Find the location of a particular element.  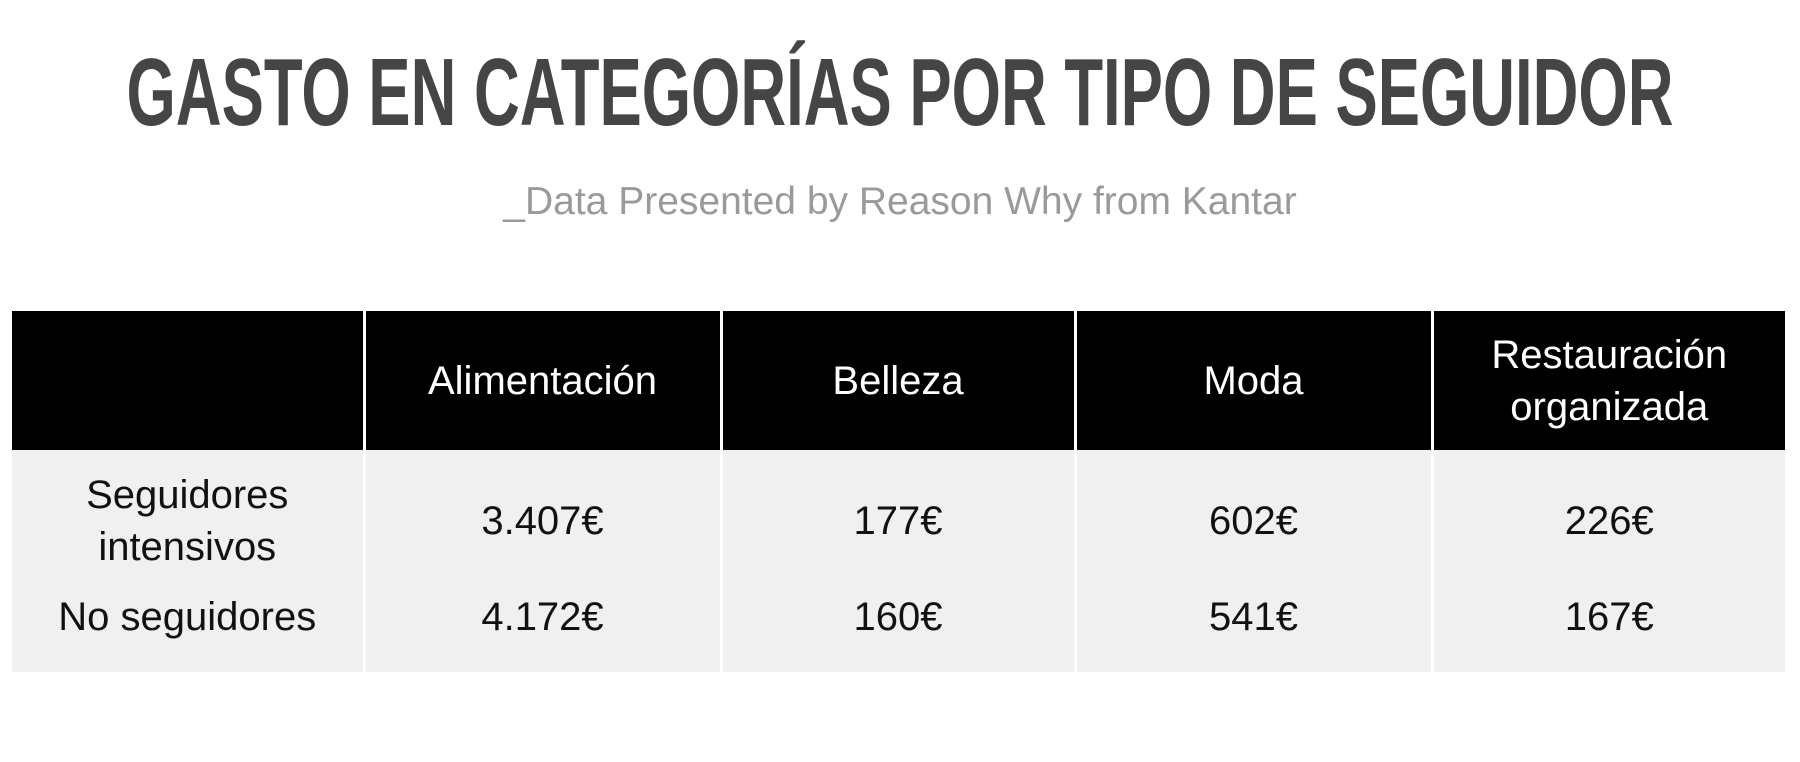

column-header: Alimentación is located at coordinates (543, 380).